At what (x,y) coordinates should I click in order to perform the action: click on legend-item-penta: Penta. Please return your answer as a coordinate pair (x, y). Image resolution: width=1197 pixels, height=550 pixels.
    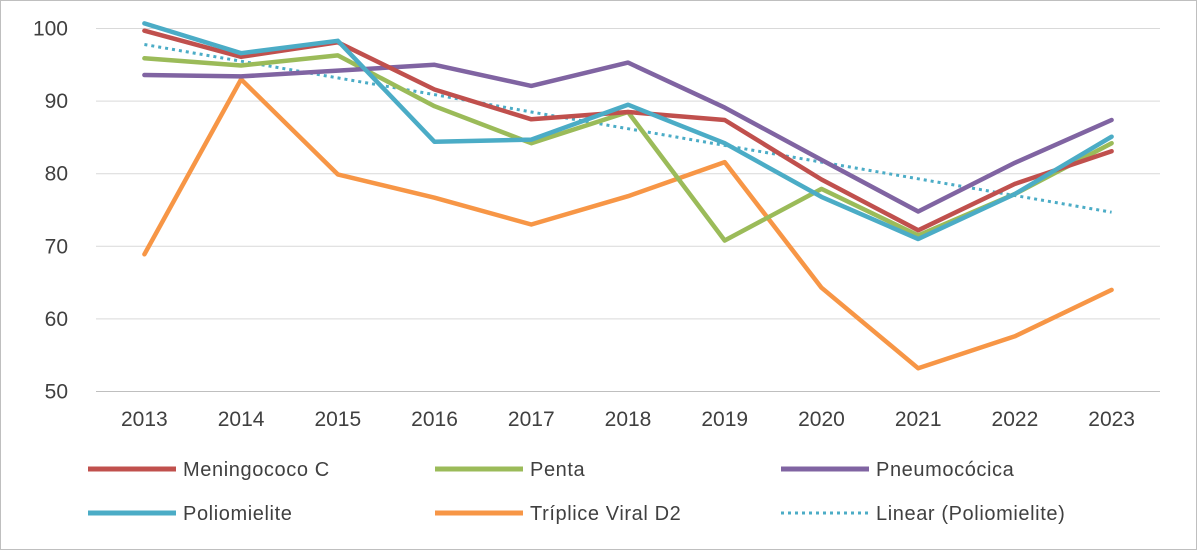
    Looking at the image, I should click on (510, 470).